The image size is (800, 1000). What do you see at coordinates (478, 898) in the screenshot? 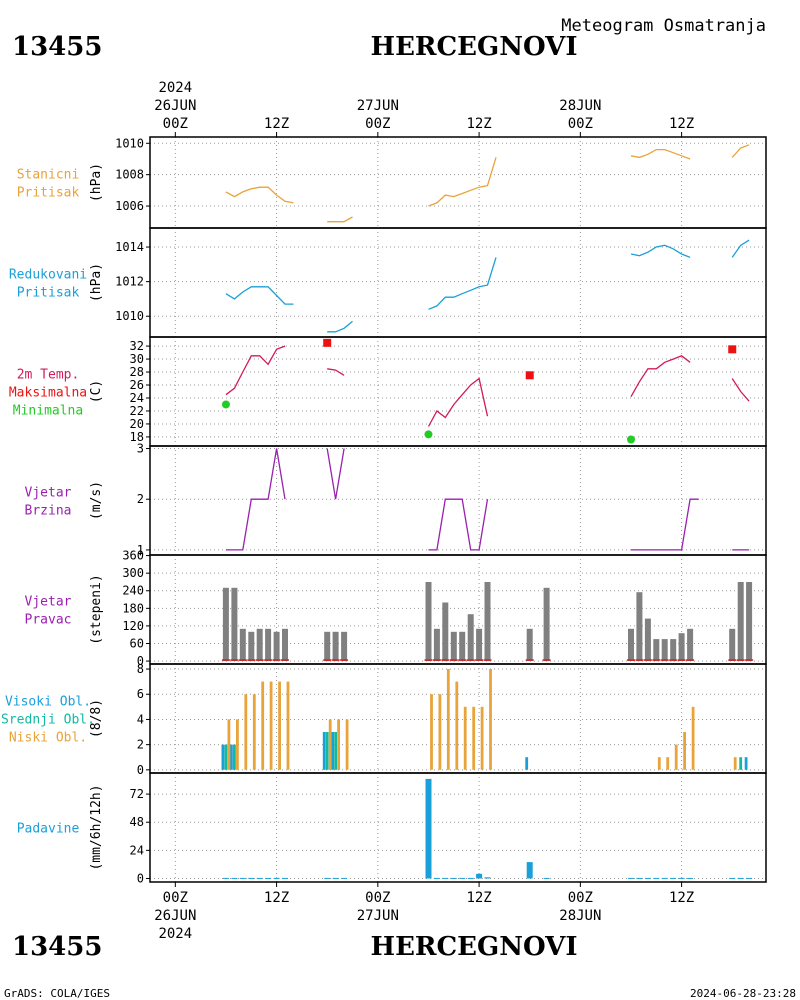
I see `time-hour-label-bottom: 12Z` at bounding box center [478, 898].